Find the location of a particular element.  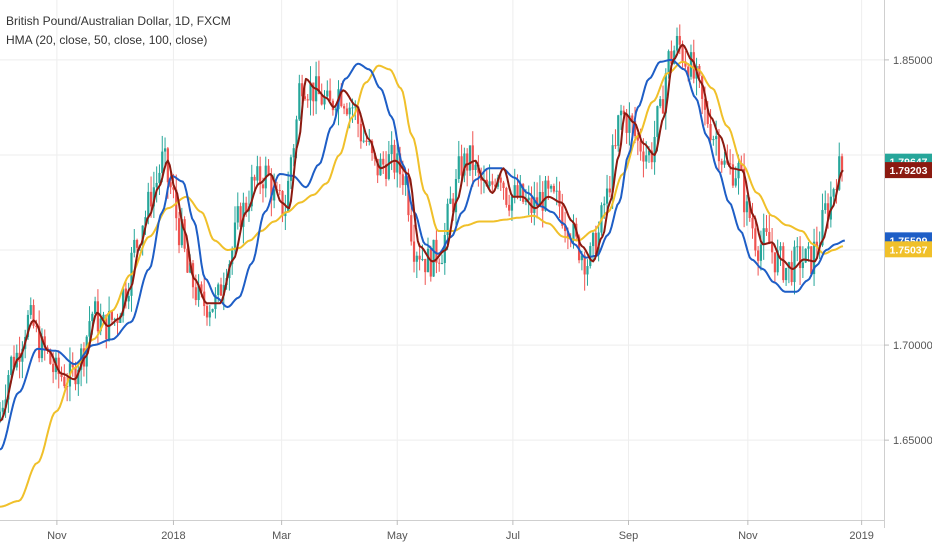

x-tick-label: May is located at coordinates (397, 536).